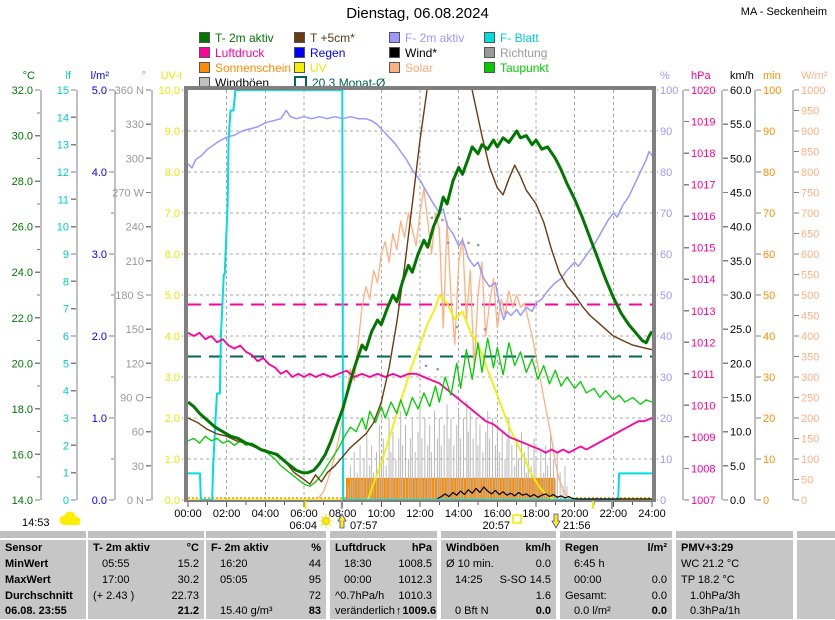 The image size is (835, 620). Describe the element at coordinates (135, 159) in the screenshot. I see `svg-text: 300` at that location.